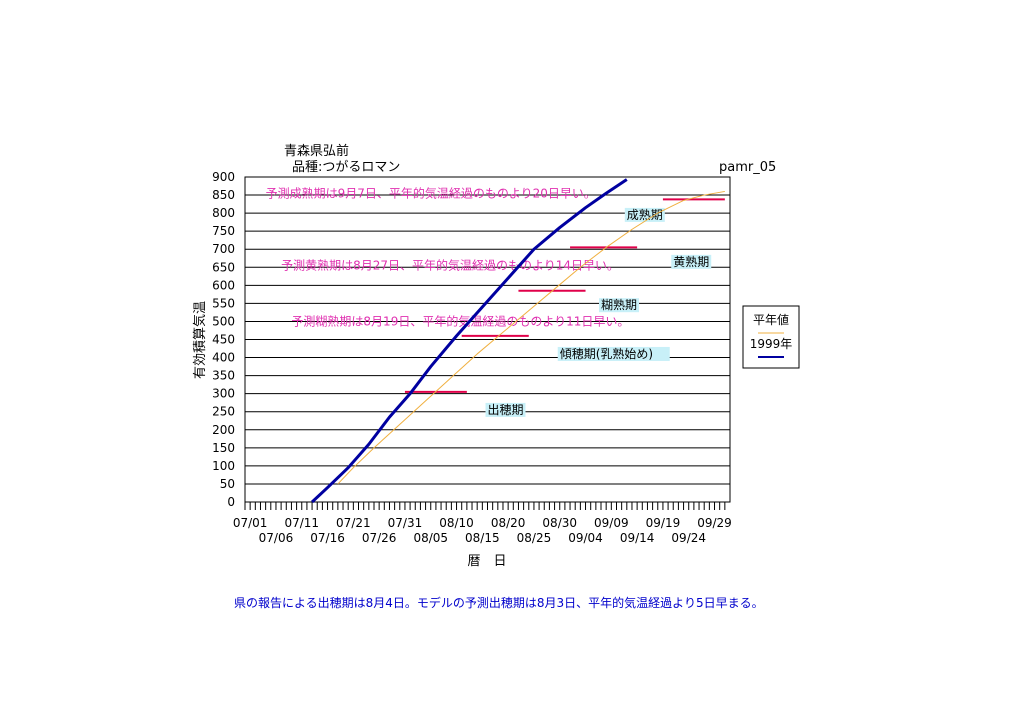 The image size is (1024, 724). What do you see at coordinates (223, 430) in the screenshot?
I see `y-tick-label: 200` at bounding box center [223, 430].